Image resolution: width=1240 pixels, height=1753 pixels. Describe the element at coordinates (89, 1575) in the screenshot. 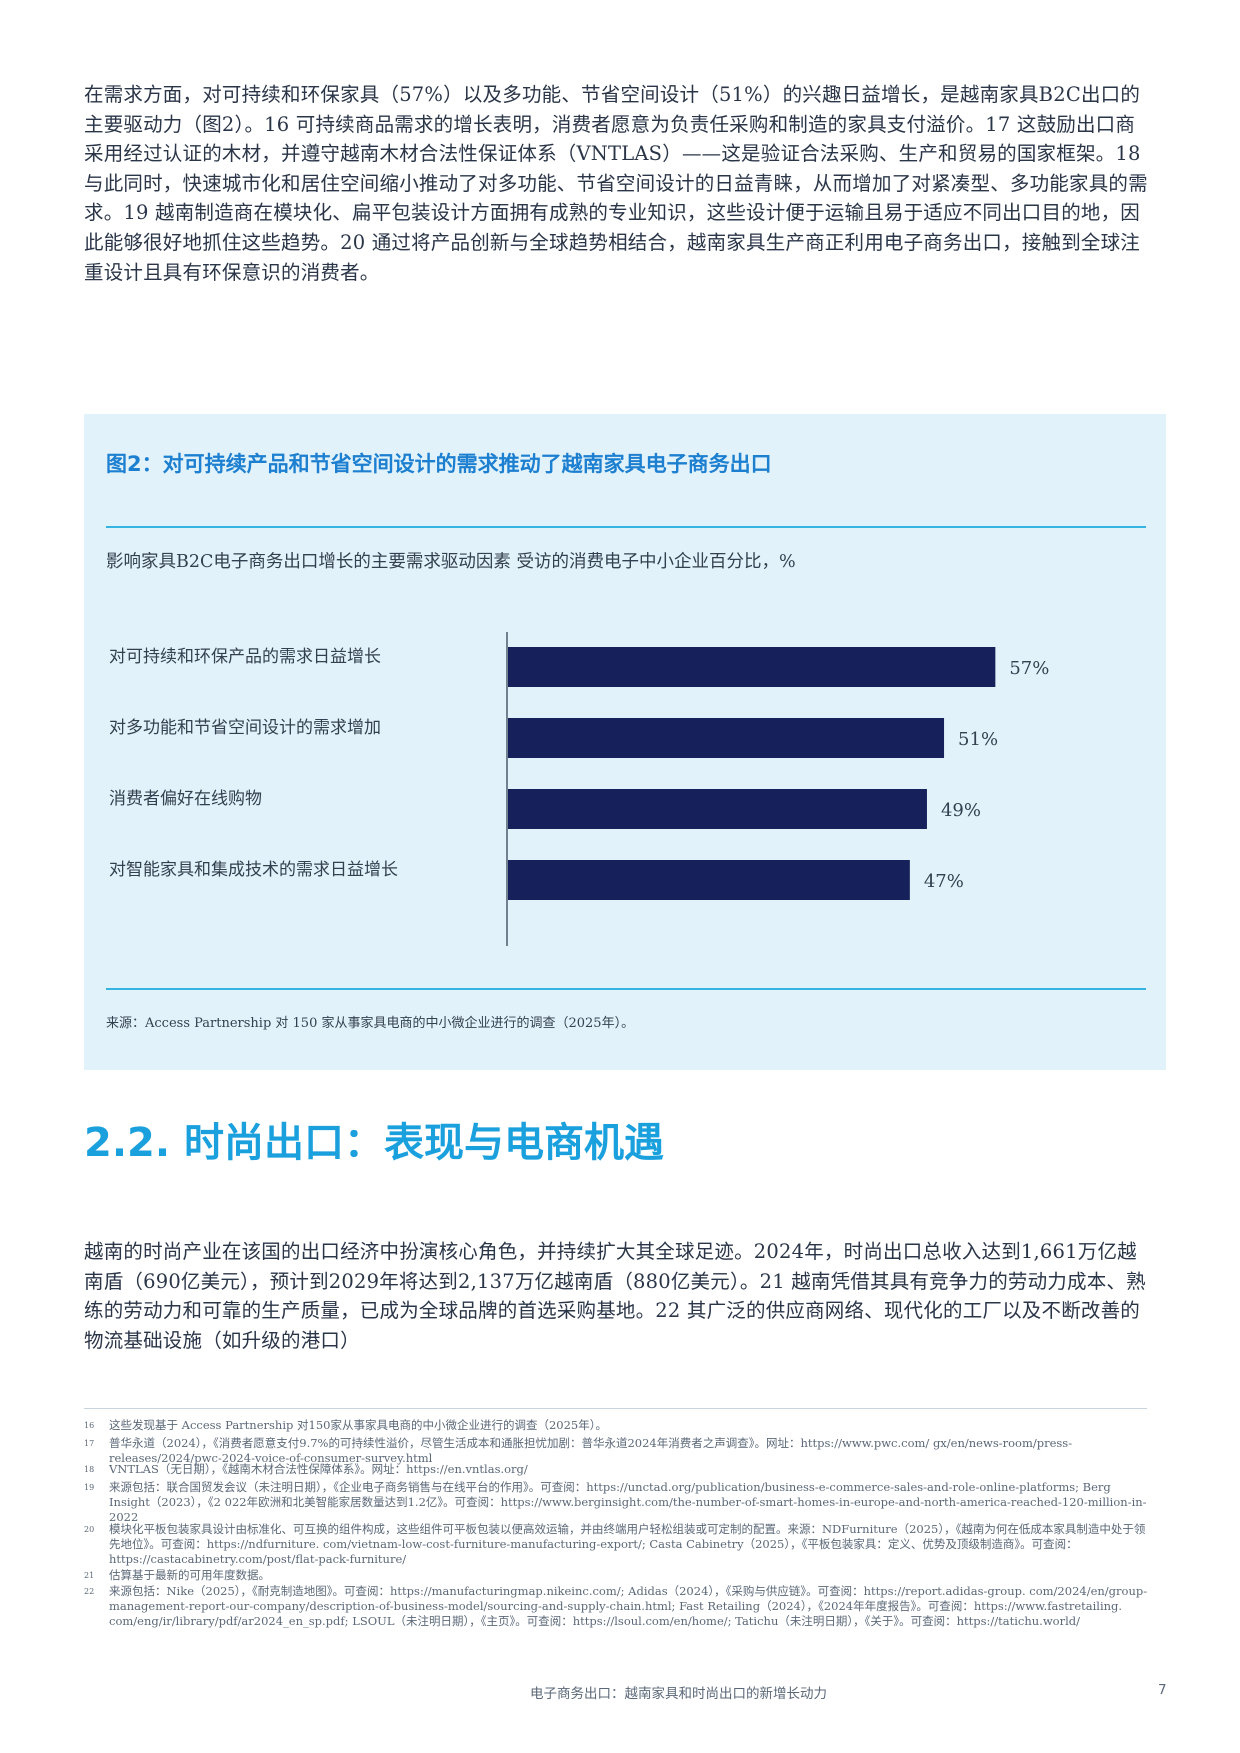

I see `footnote-number: 21` at that location.